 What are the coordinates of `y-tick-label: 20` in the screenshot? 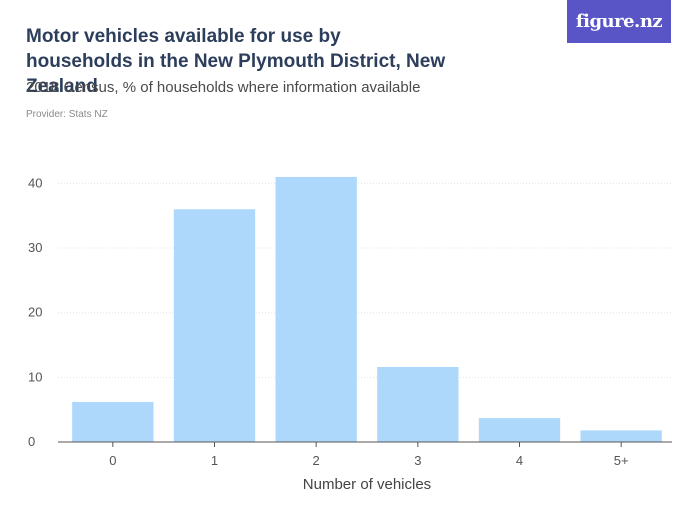 It's located at (35, 312).